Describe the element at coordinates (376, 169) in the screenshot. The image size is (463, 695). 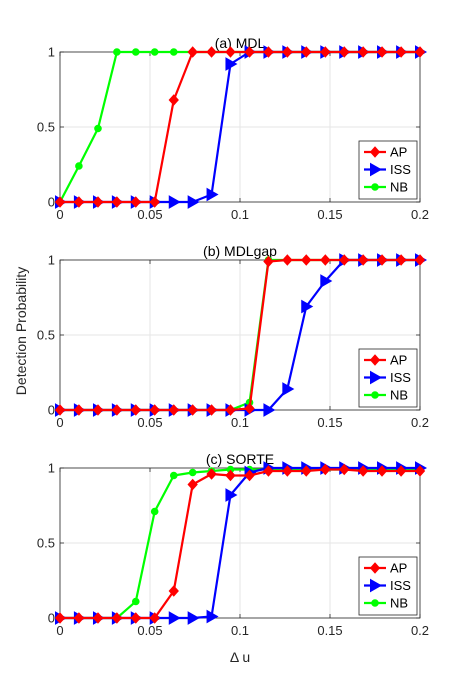
I see `legend-marker-iss` at that location.